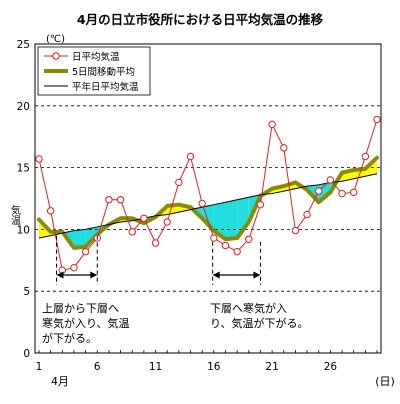 The width and height of the screenshot is (400, 404). Describe the element at coordinates (80, 308) in the screenshot. I see `annotation-text: 上層から下層へ` at that location.